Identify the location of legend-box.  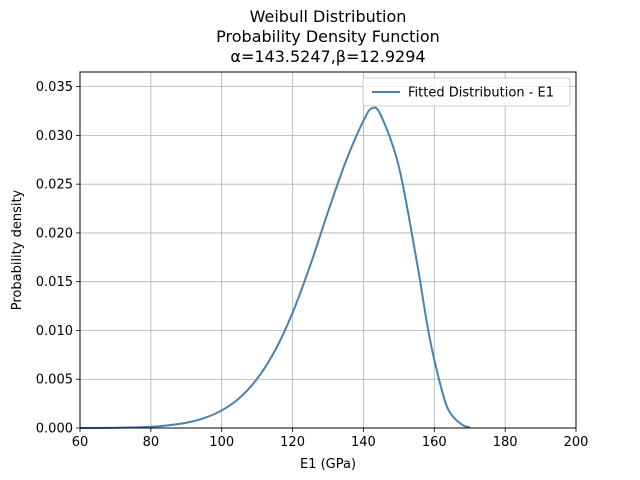
(466, 92).